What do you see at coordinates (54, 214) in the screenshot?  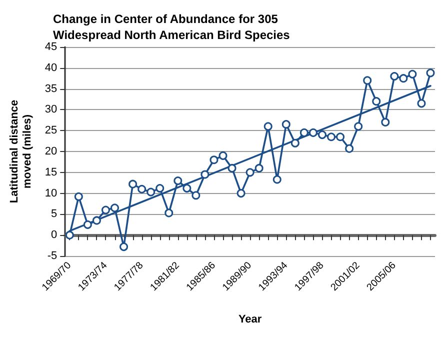 I see `y-tick-label: 5` at bounding box center [54, 214].